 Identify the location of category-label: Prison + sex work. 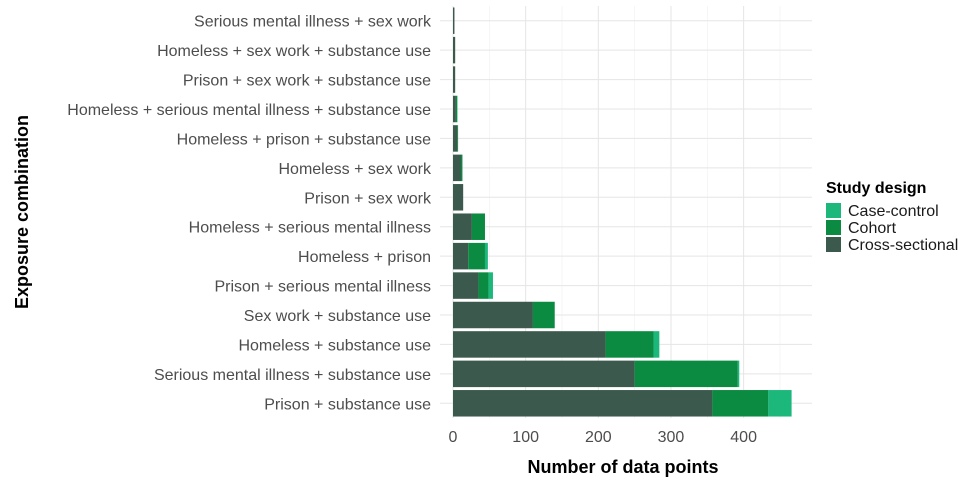
(368, 198).